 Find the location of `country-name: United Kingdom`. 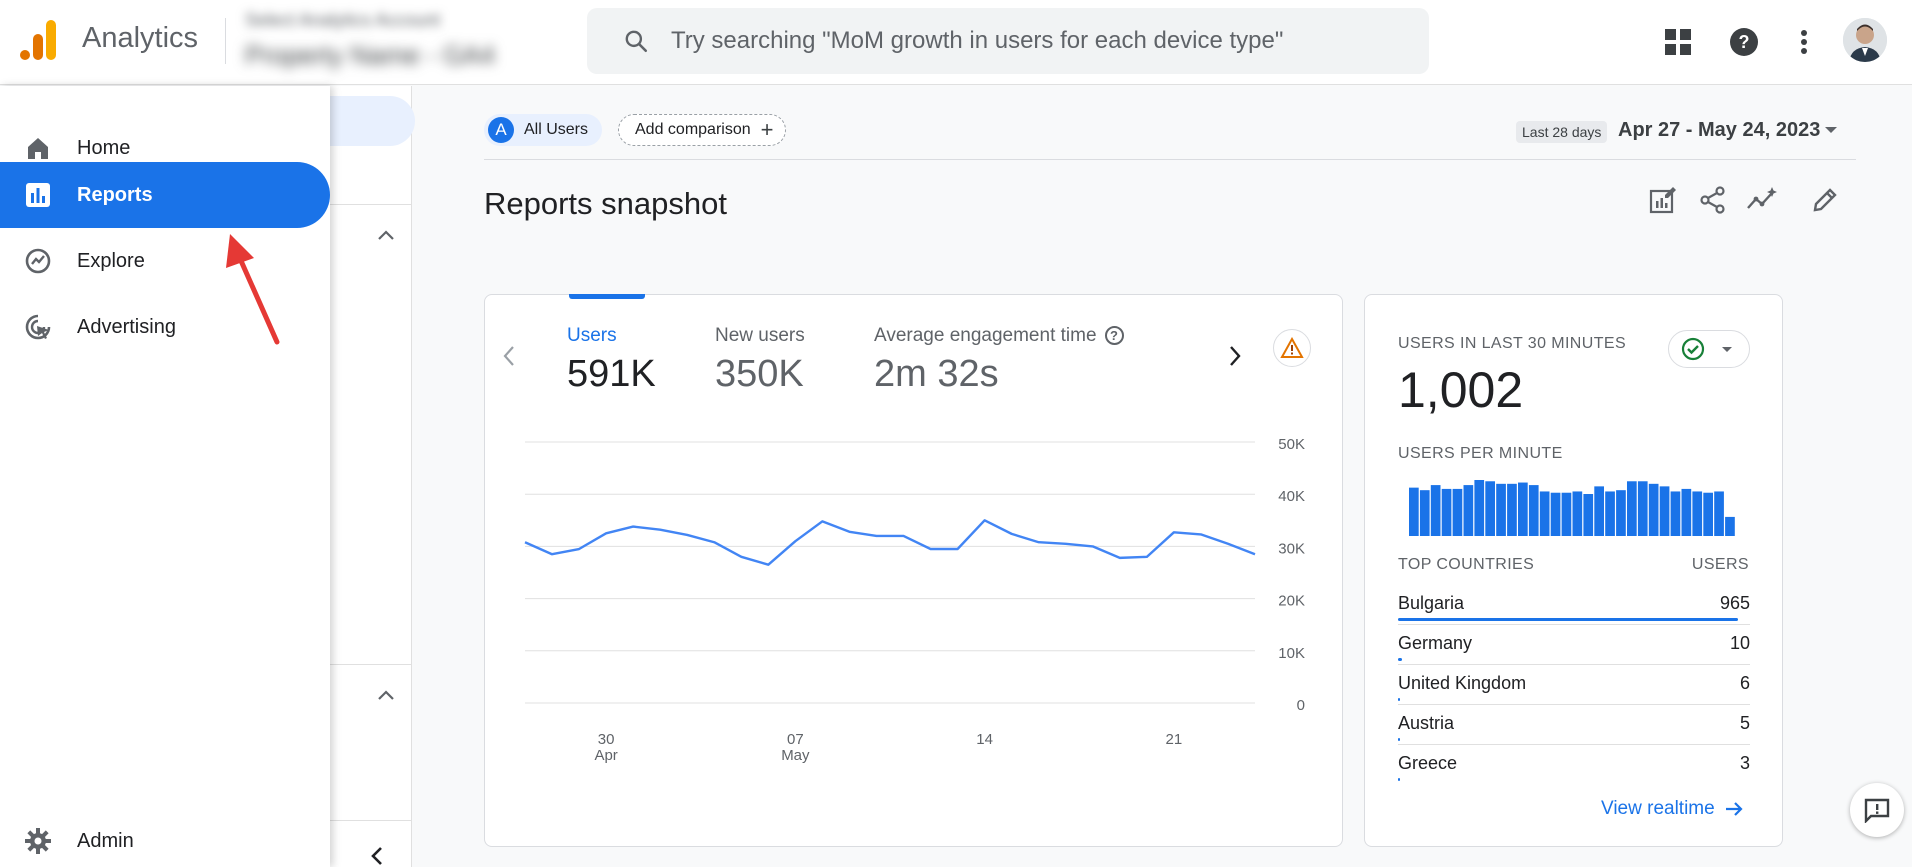

country-name: United Kingdom is located at coordinates (1462, 683).